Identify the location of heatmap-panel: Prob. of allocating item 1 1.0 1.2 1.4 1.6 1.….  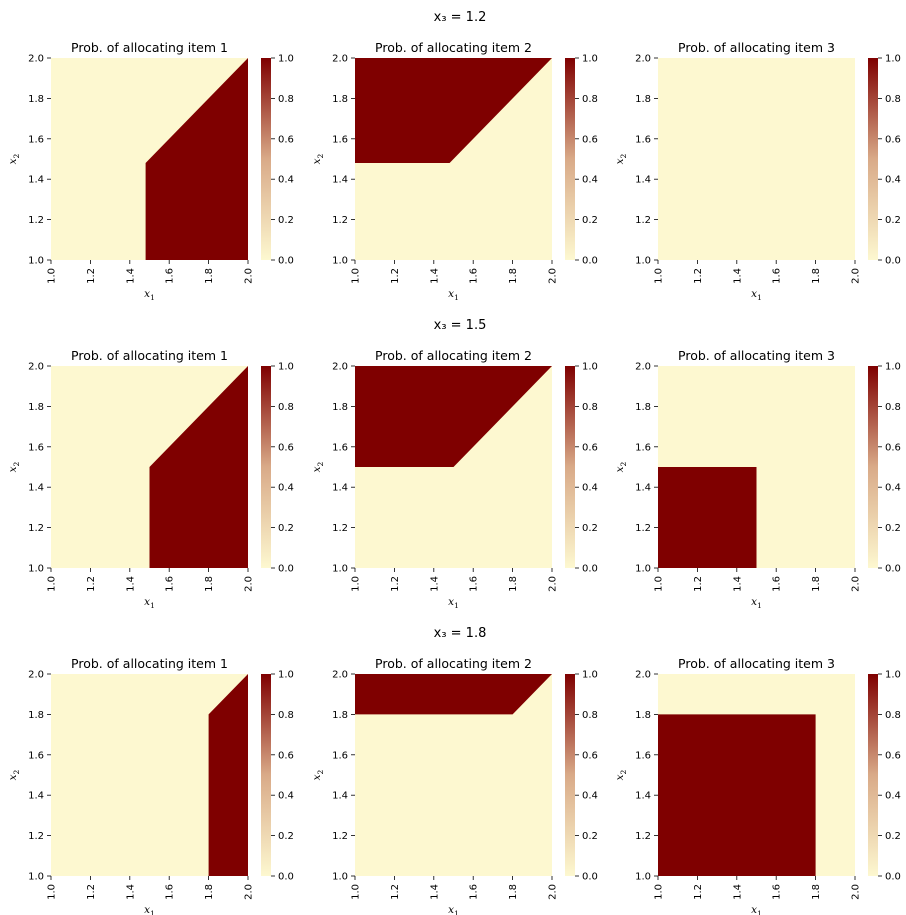
(150, 785).